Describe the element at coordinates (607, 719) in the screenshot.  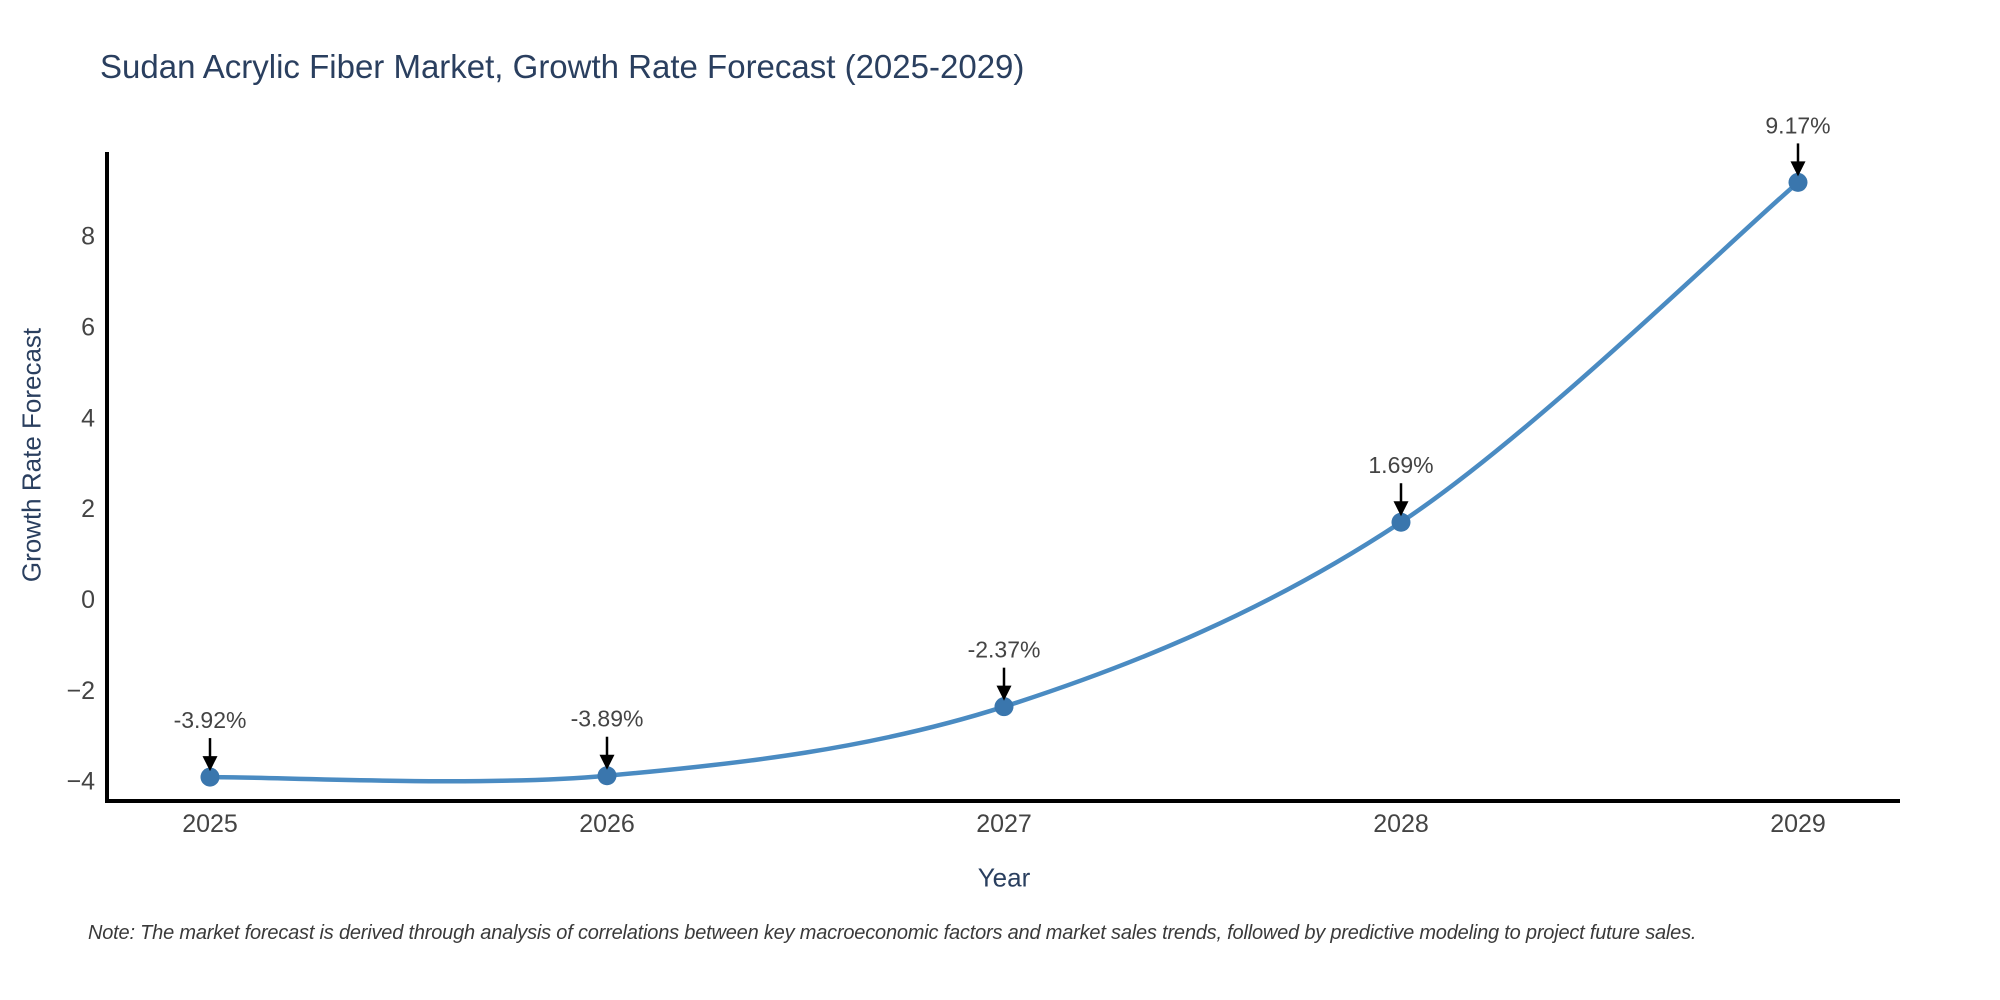
I see `point-value-label: -3.89%` at that location.